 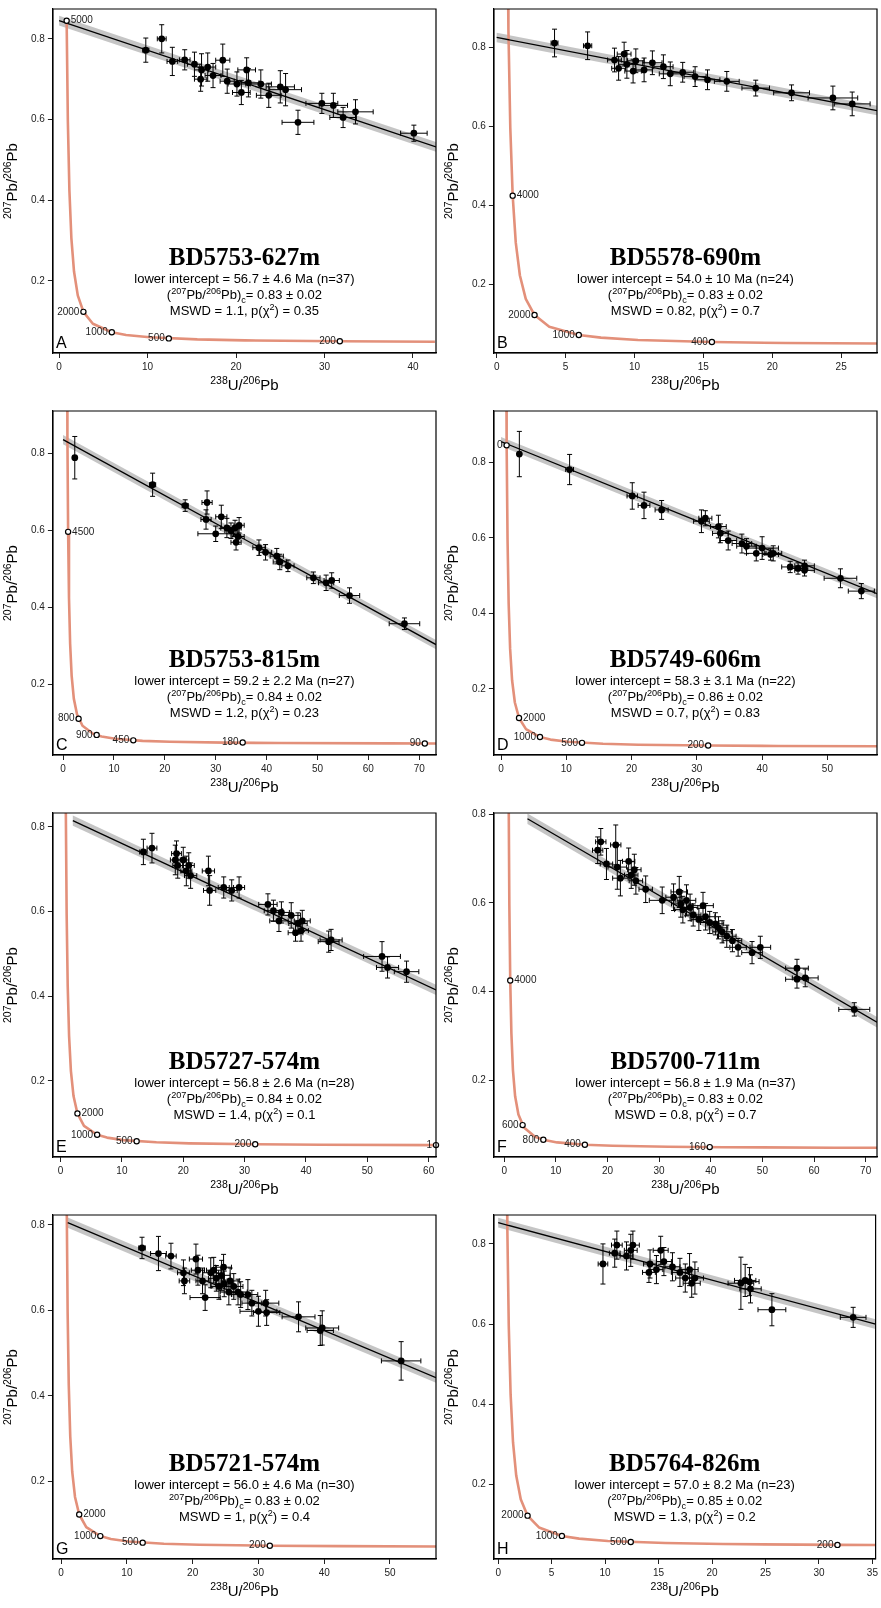 I want to click on text: BD5753-627m, so click(x=244, y=256).